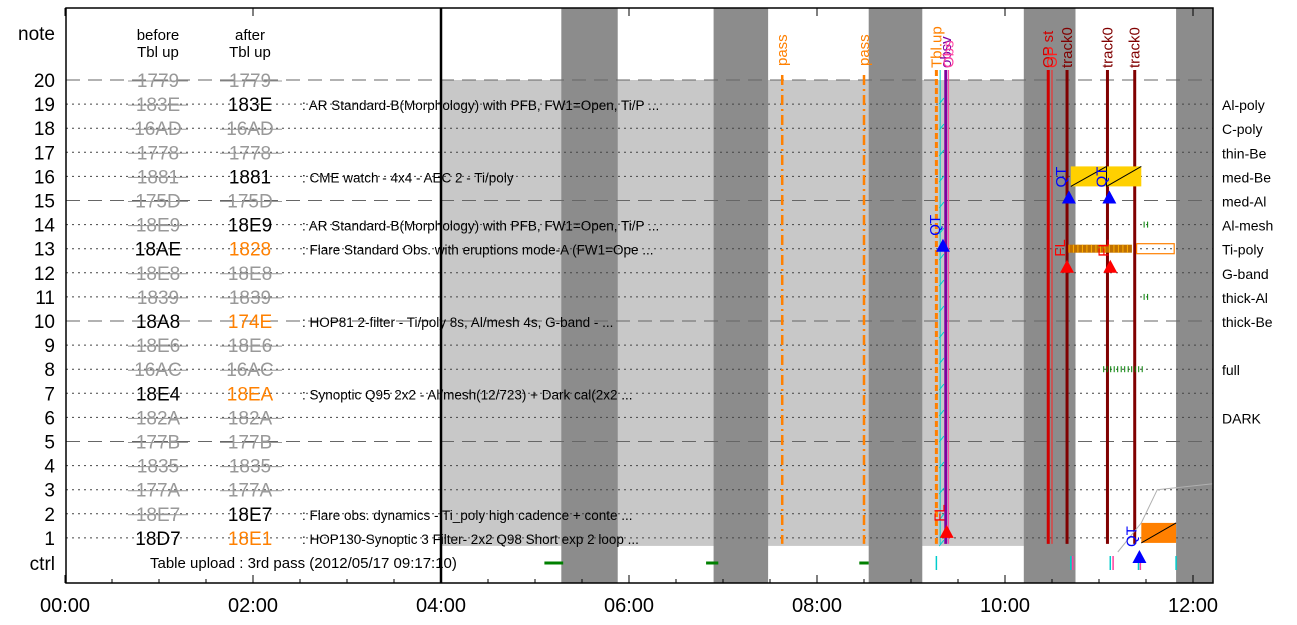 The height and width of the screenshot is (625, 1297). What do you see at coordinates (158, 322) in the screenshot?
I see `before-code: 18A8` at bounding box center [158, 322].